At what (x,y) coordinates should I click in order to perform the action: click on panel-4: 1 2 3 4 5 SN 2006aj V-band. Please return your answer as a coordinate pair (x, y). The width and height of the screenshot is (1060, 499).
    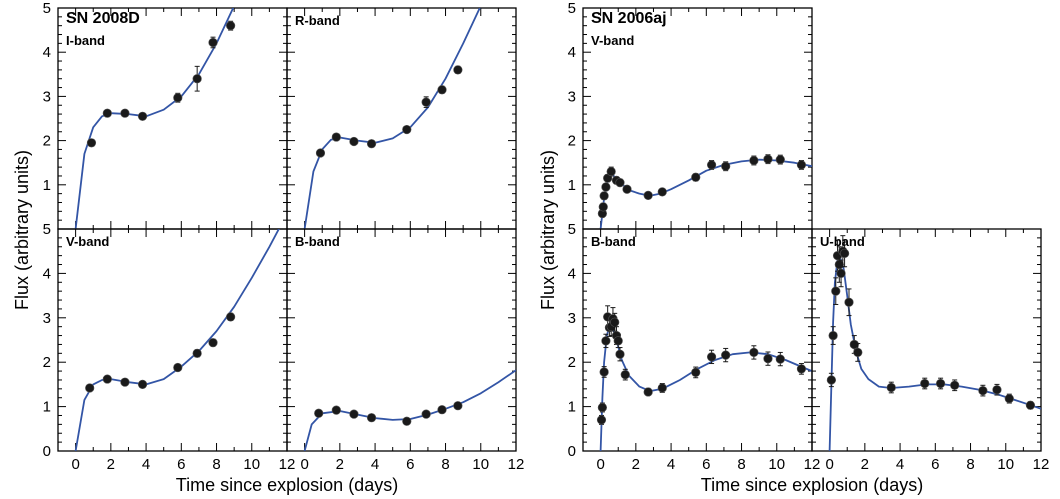
    Looking at the image, I should click on (690, 115).